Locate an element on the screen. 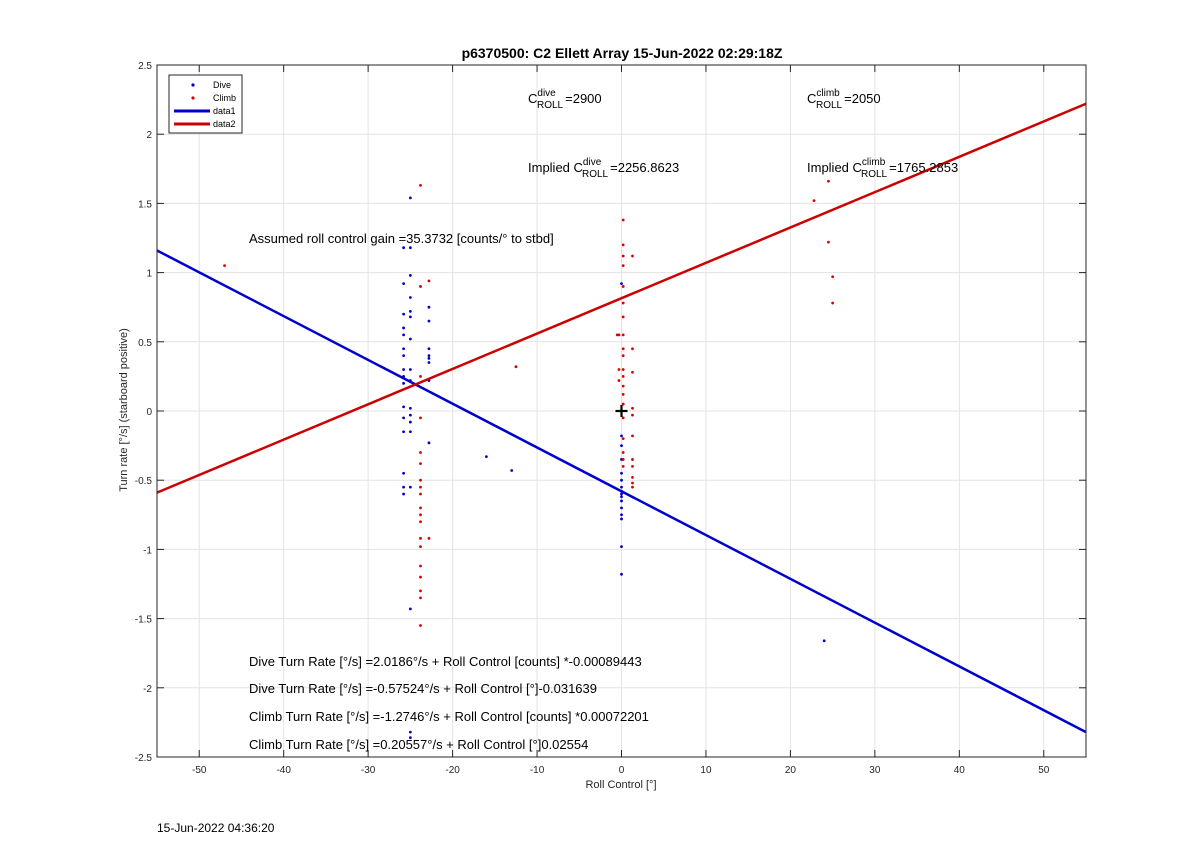 This screenshot has width=1200, height=851. x-tick-label: 30 is located at coordinates (875, 770).